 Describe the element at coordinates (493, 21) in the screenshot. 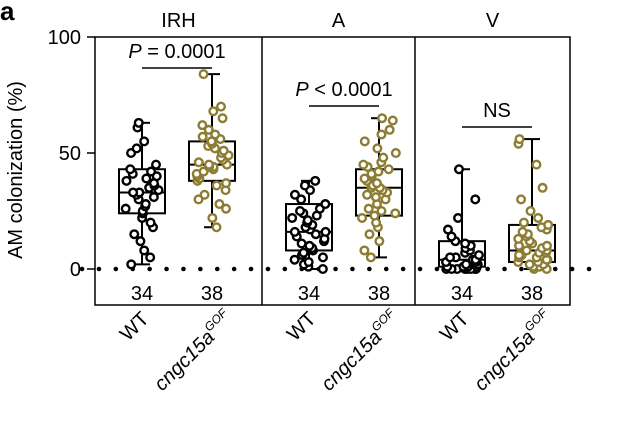

I see `panel-title-v: V` at that location.